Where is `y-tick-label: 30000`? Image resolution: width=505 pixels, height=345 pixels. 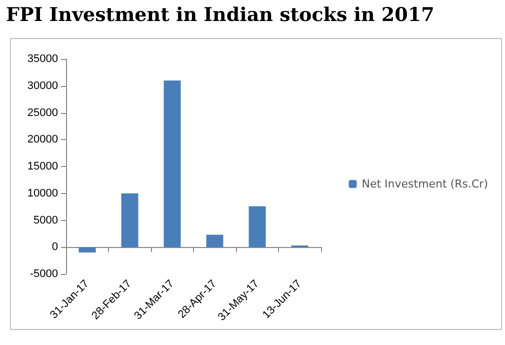
y-tick-label: 30000 is located at coordinates (42, 86).